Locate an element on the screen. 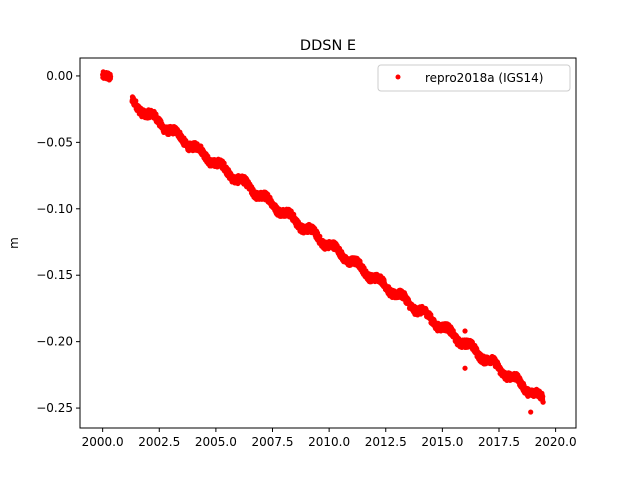 This screenshot has height=480, width=640. legend-box is located at coordinates (474, 78).